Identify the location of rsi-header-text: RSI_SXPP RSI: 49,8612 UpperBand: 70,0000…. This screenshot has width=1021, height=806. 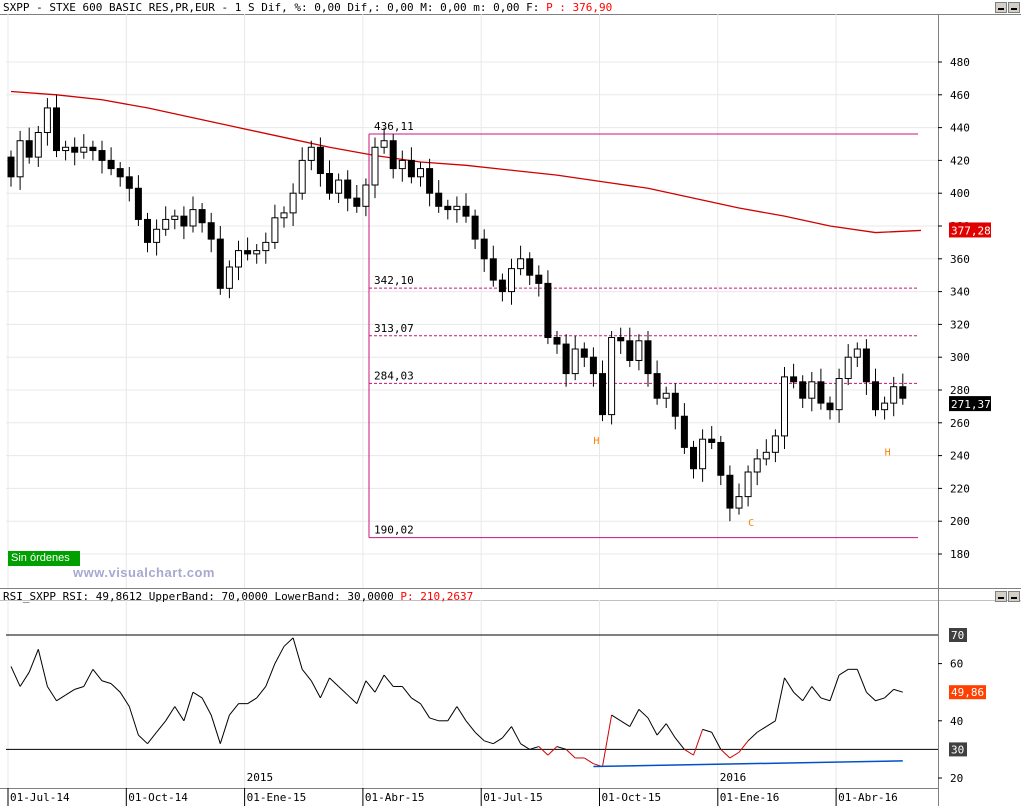
(202, 596).